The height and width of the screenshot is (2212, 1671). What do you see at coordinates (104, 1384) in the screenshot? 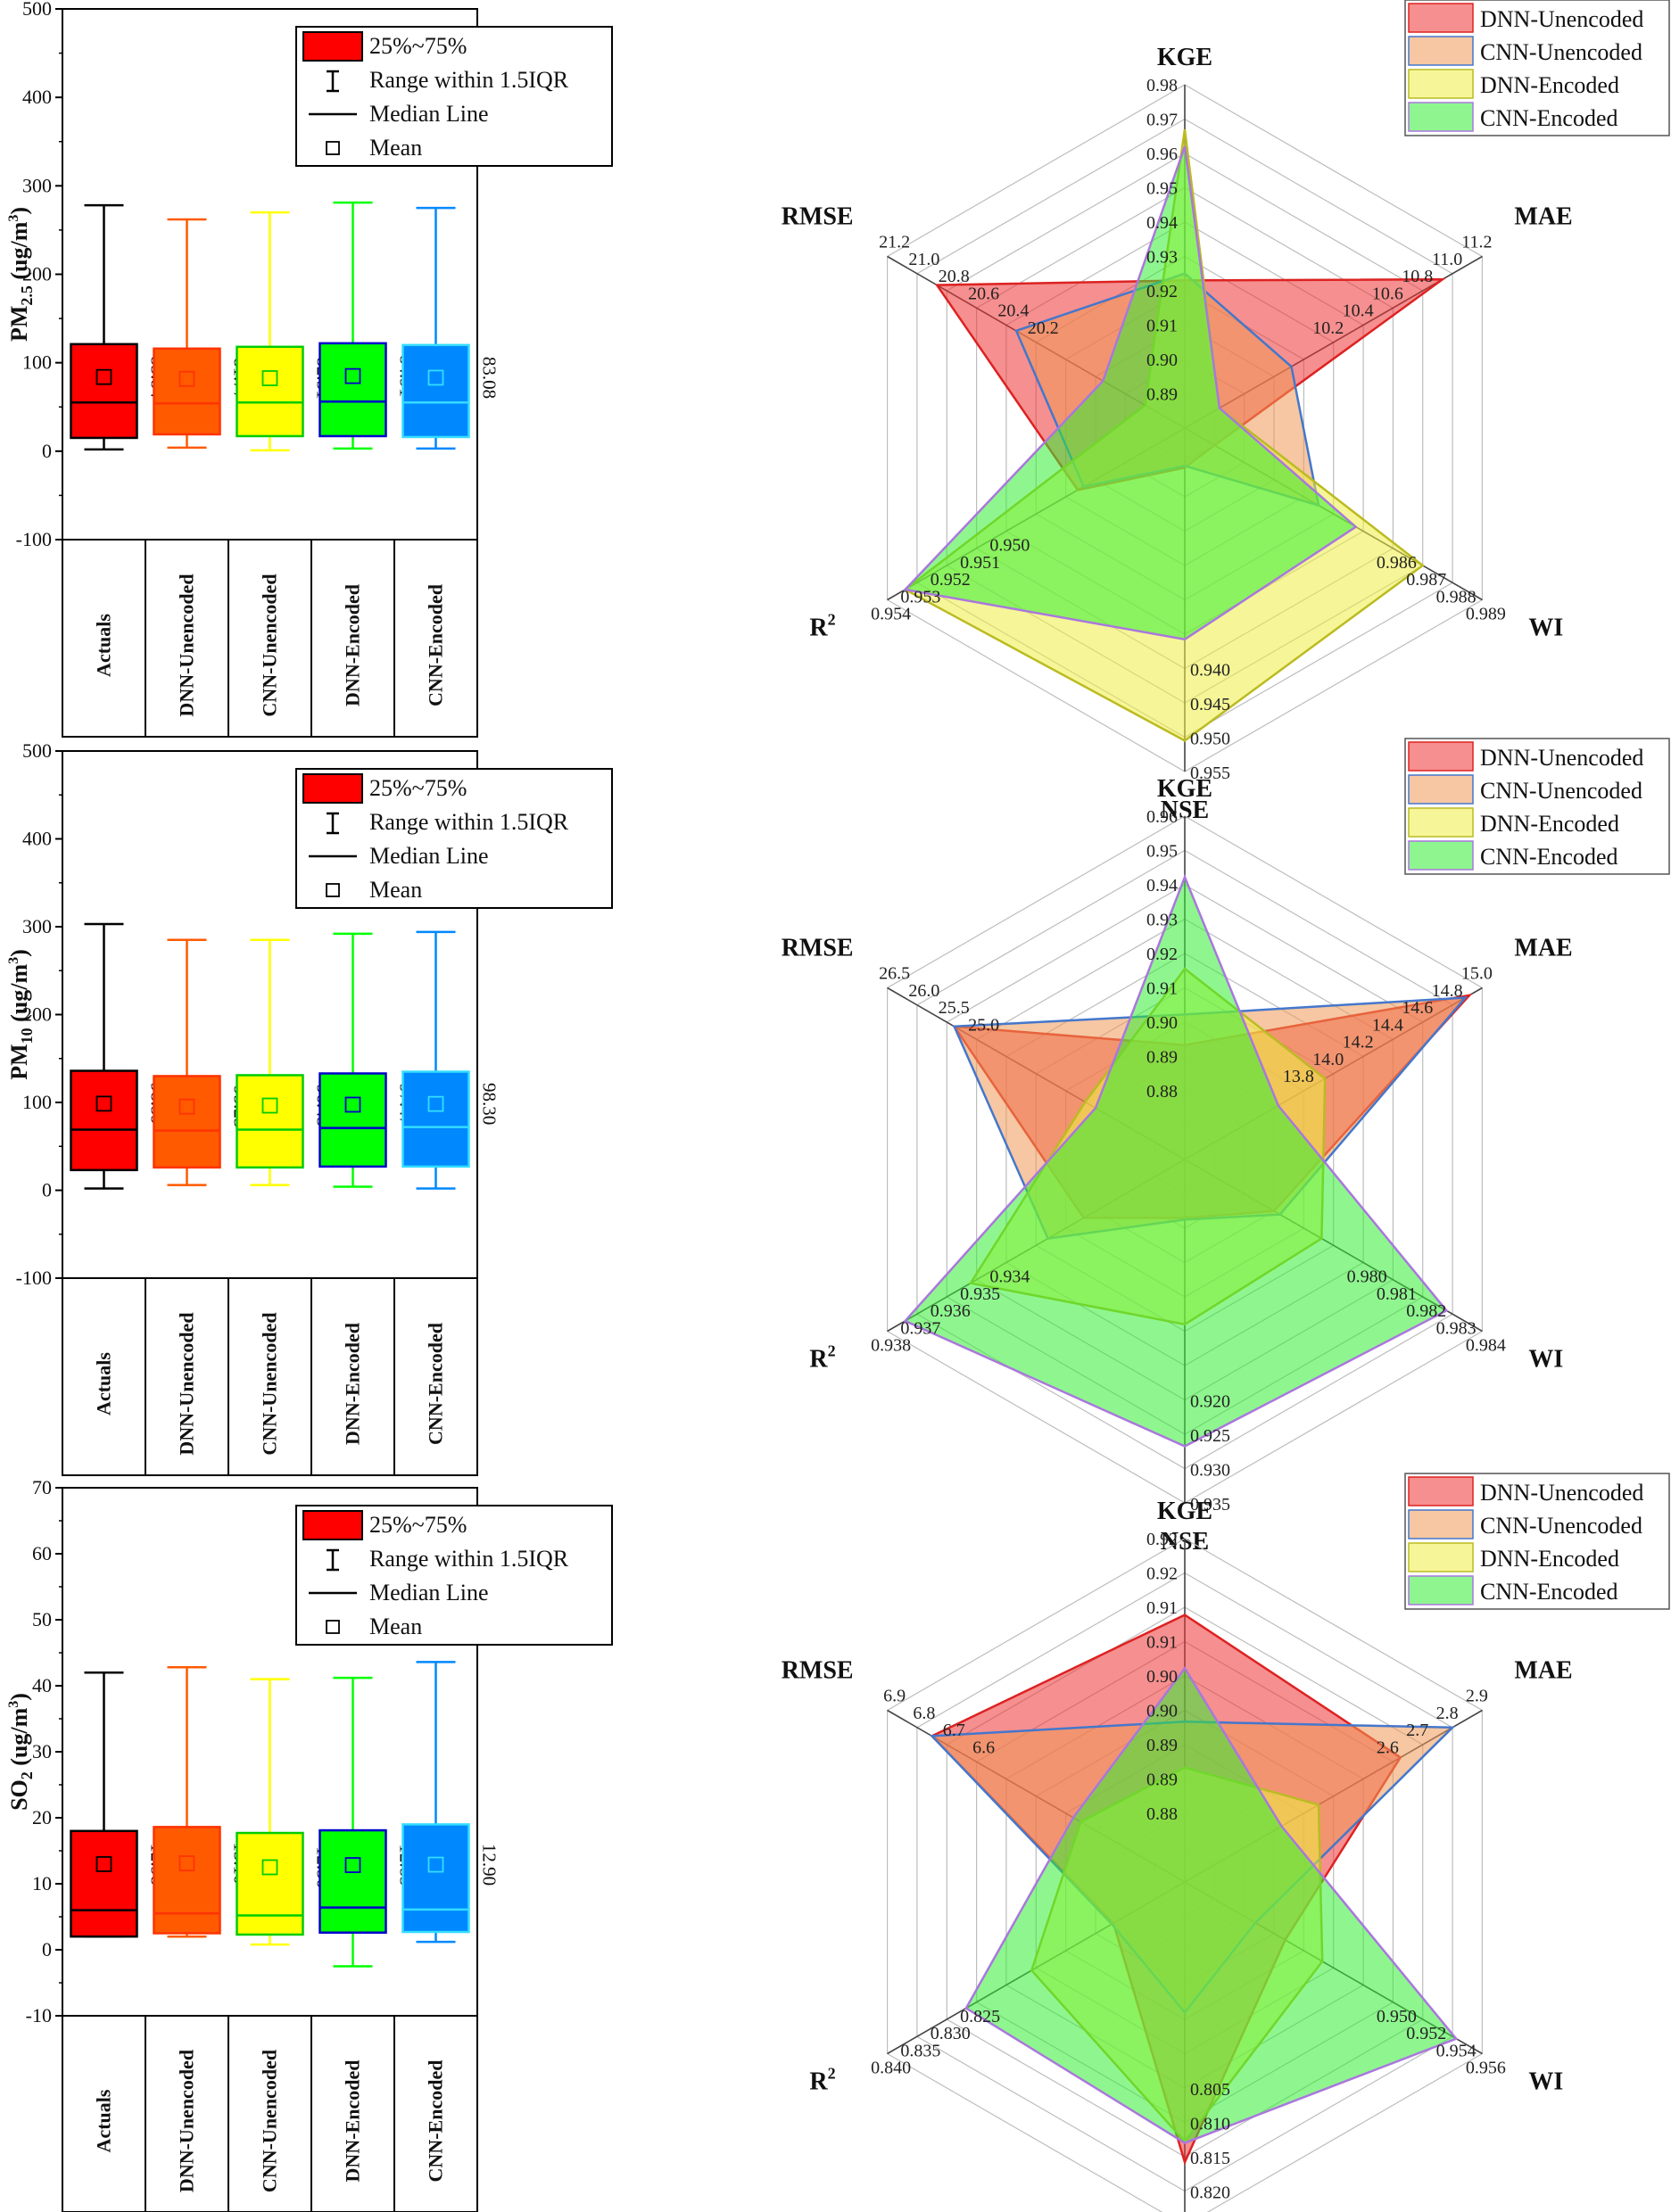
I see `category-label: Actuals` at bounding box center [104, 1384].